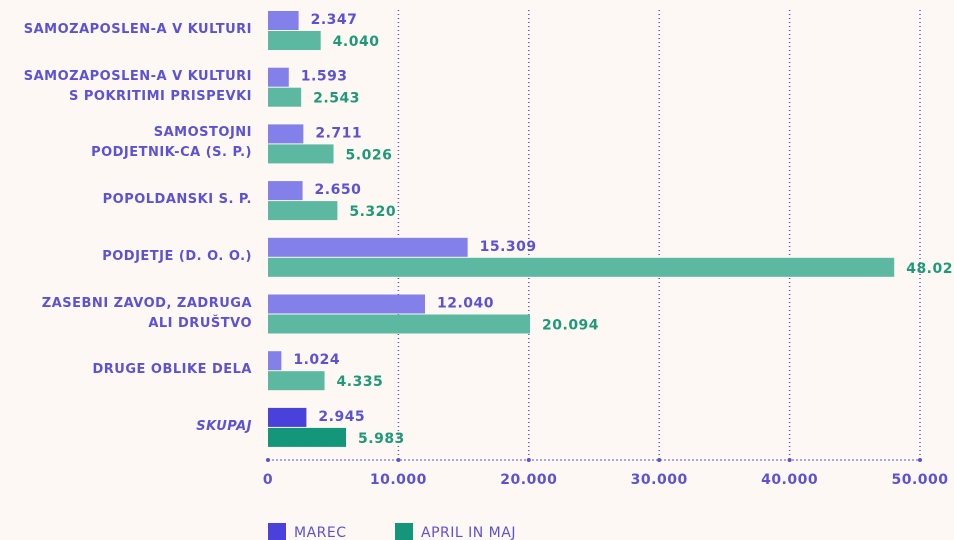 This screenshot has width=954, height=540. Describe the element at coordinates (930, 269) in the screenshot. I see `value-label: 48.022` at that location.